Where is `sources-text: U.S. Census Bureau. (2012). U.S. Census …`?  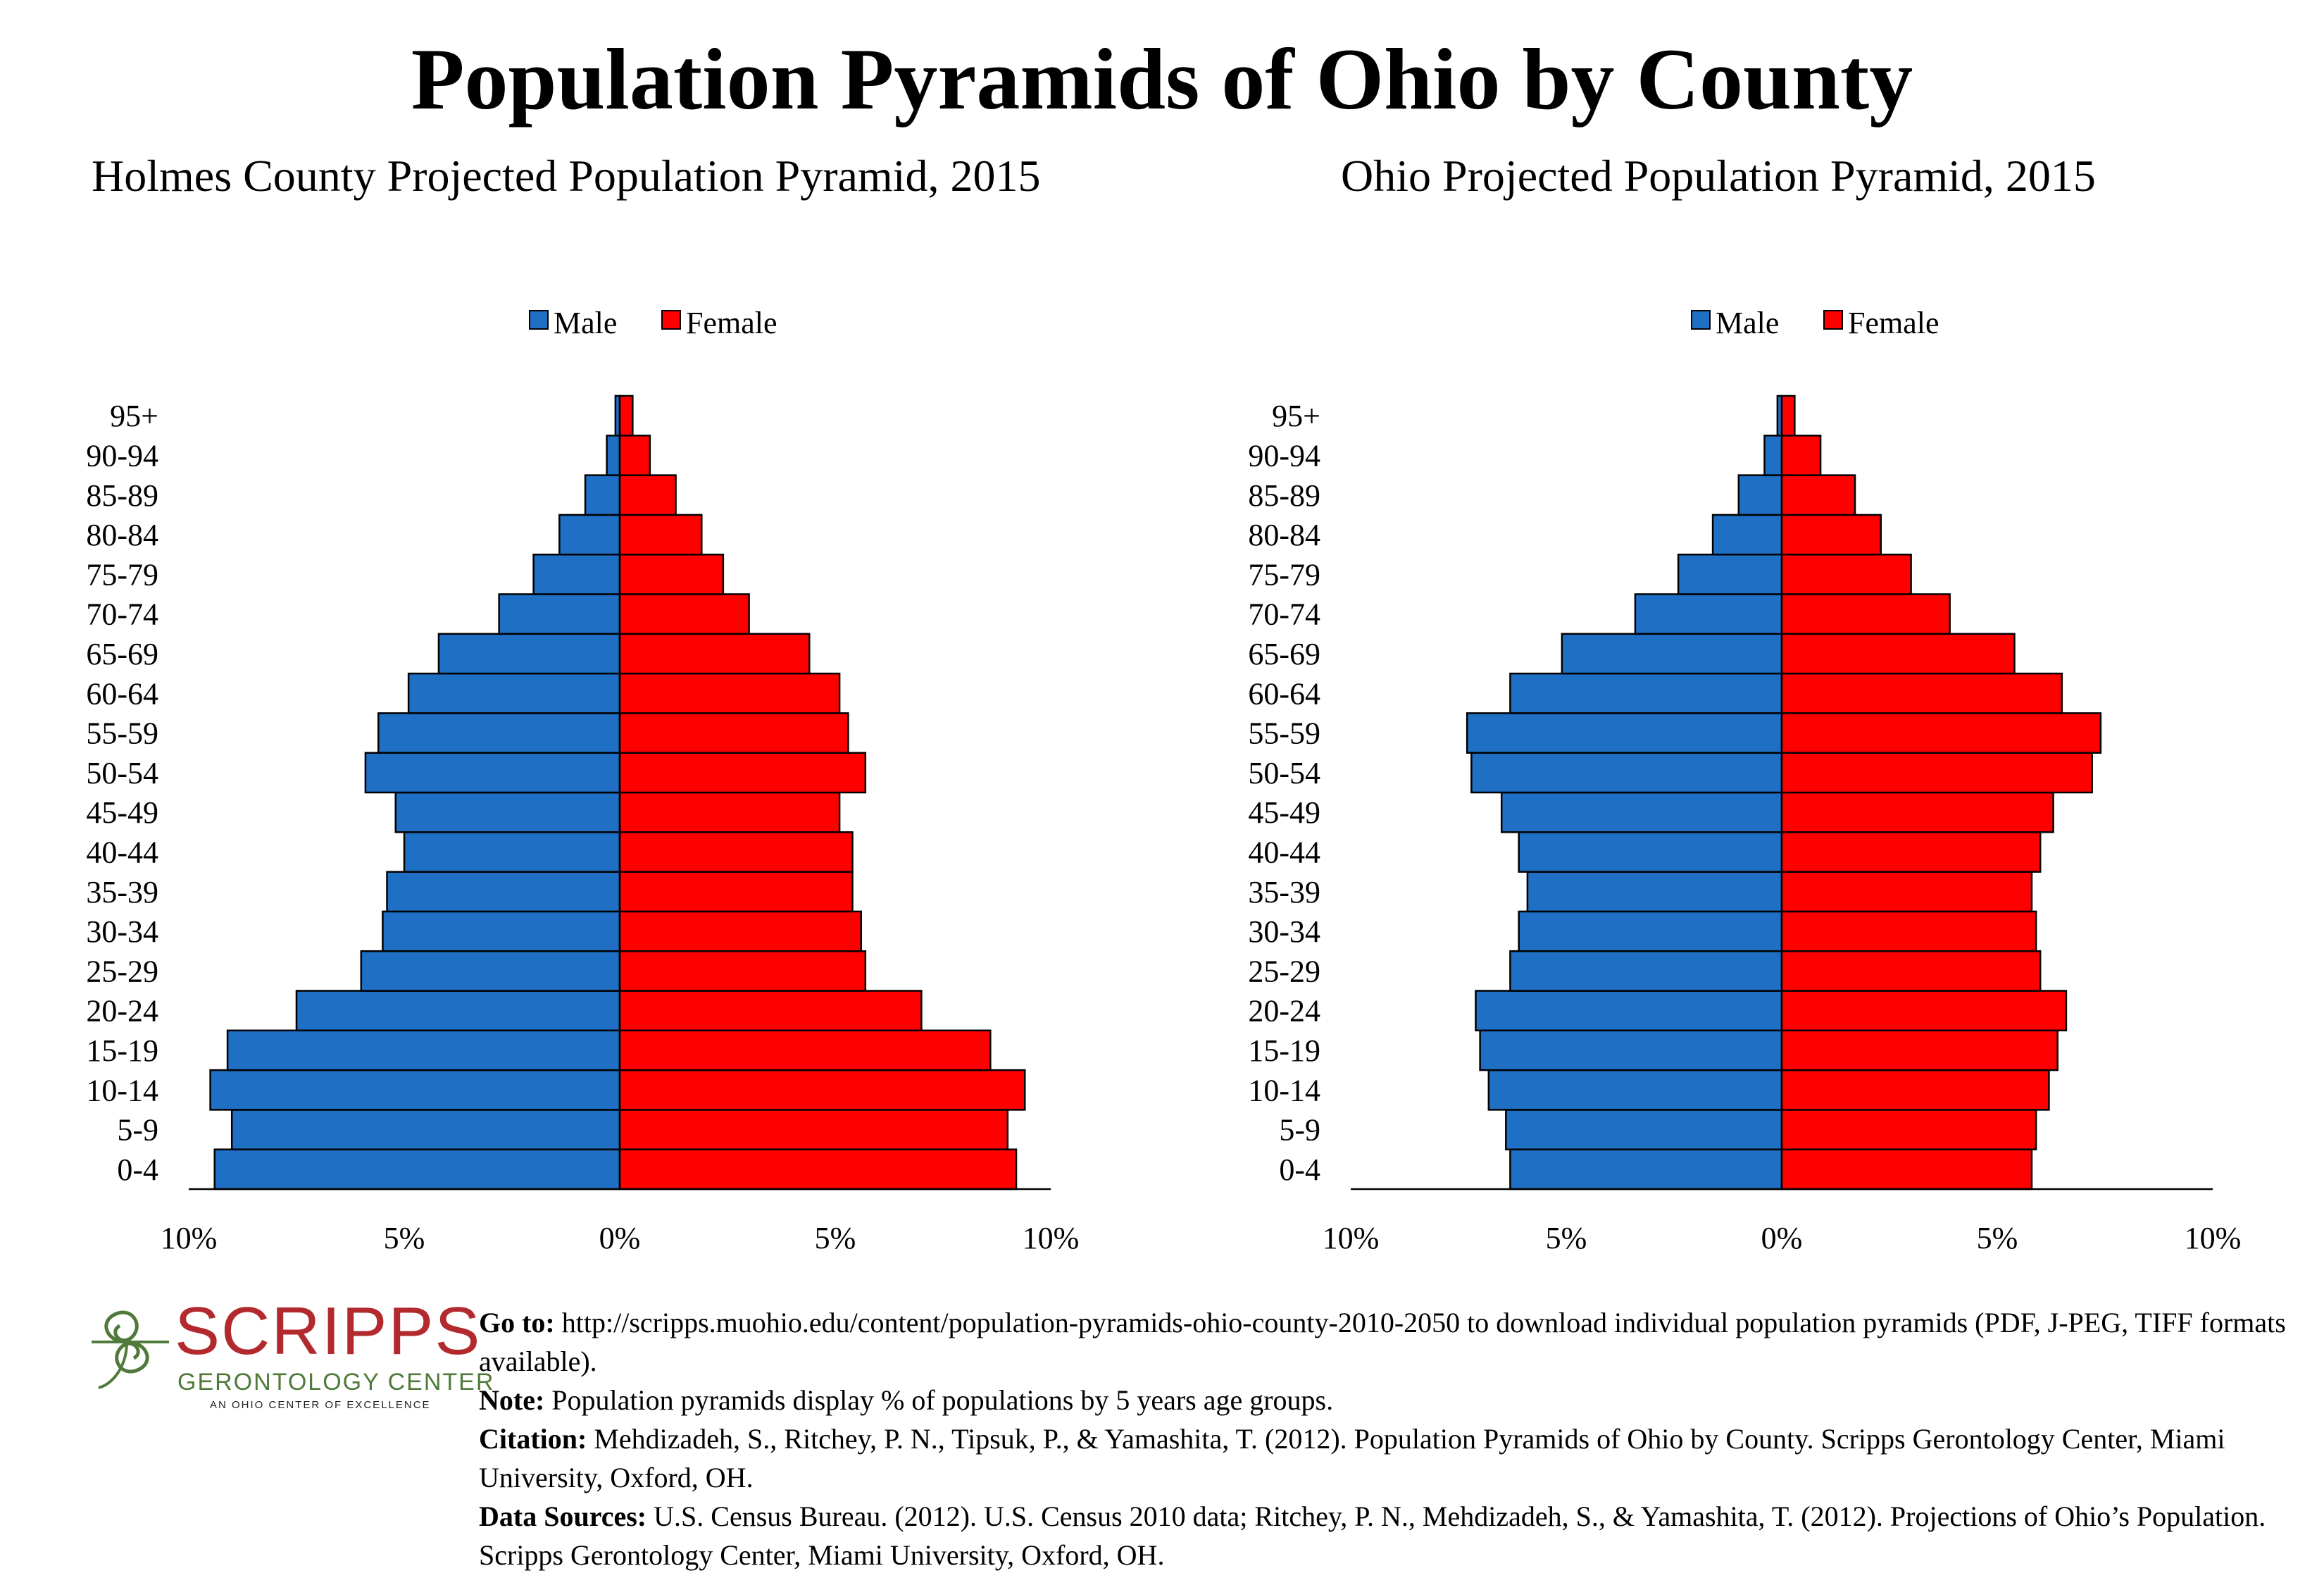
sources-text: U.S. Census Bureau. (2012). U.S. Census … is located at coordinates (1372, 1536).